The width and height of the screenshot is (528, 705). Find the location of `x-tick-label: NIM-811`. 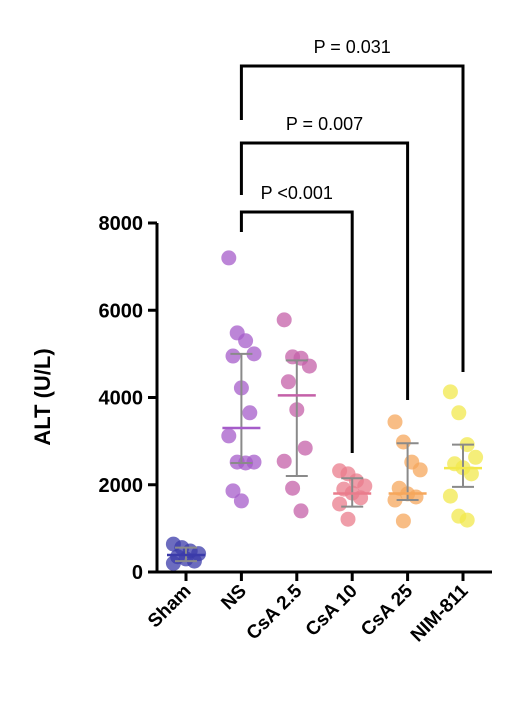

x-tick-label: NIM-811 is located at coordinates (440, 613).